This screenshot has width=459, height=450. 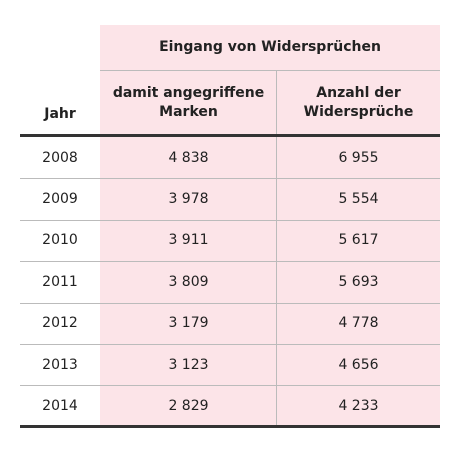 What do you see at coordinates (188, 157) in the screenshot?
I see `value-cell: 4 838` at bounding box center [188, 157].